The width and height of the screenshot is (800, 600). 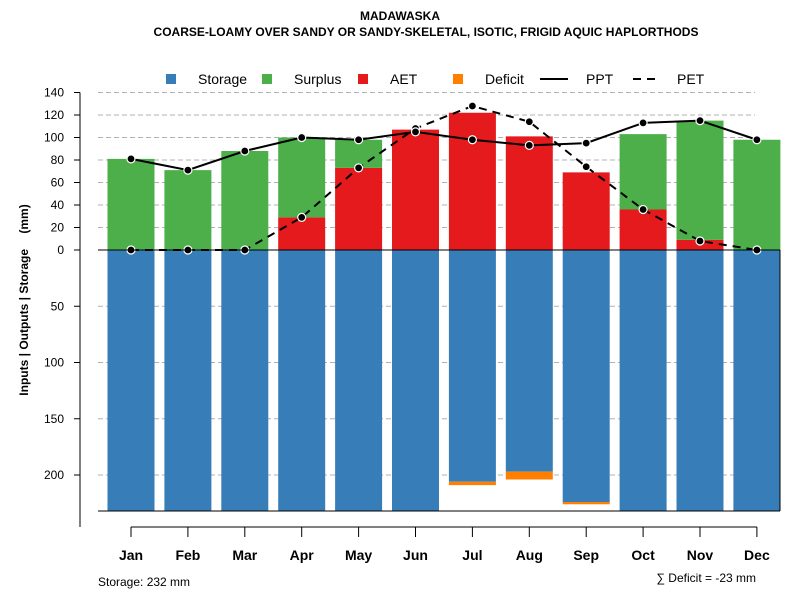 What do you see at coordinates (58, 183) in the screenshot?
I see `y-tick-label: 60` at bounding box center [58, 183].